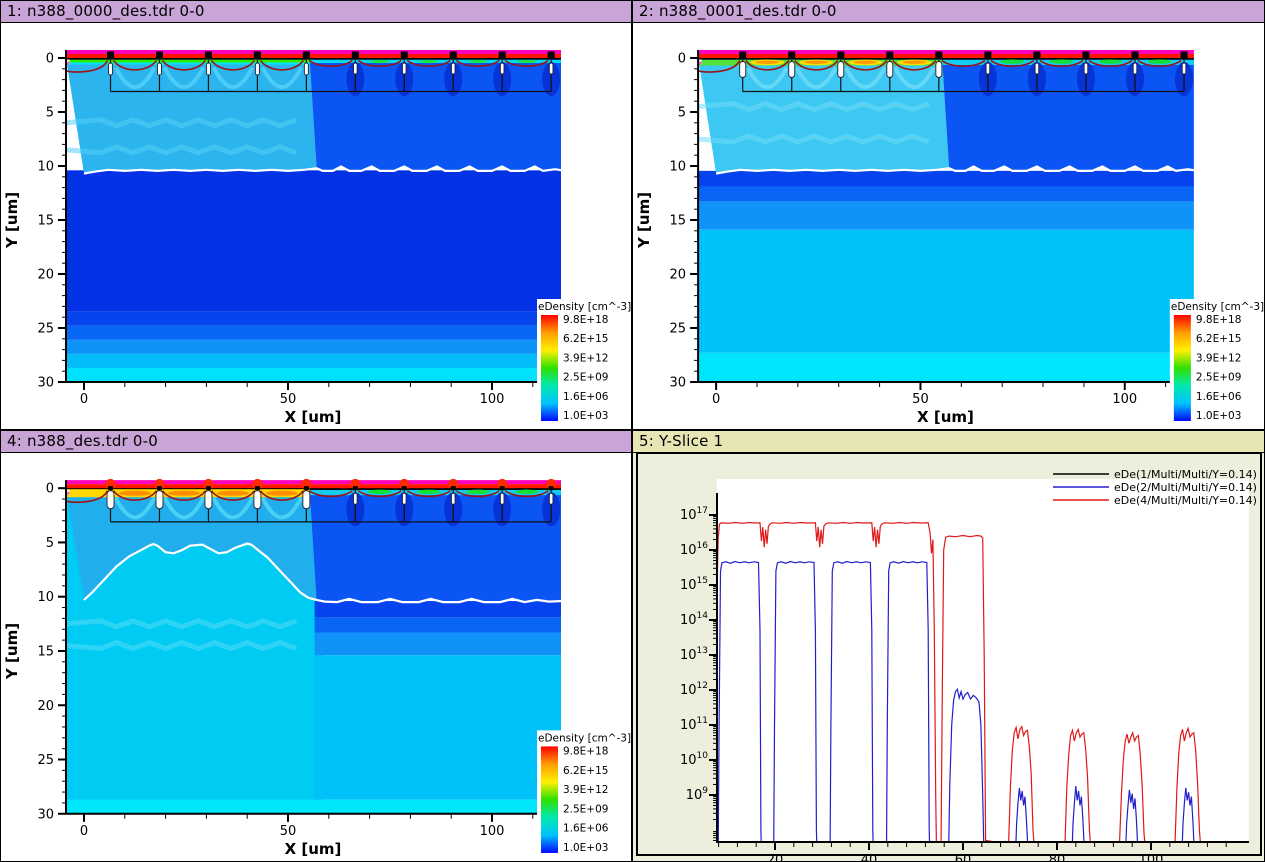  I want to click on viewport-2-titlebar: 2: n388_0001_des.tdr 0-0, so click(948, 12).